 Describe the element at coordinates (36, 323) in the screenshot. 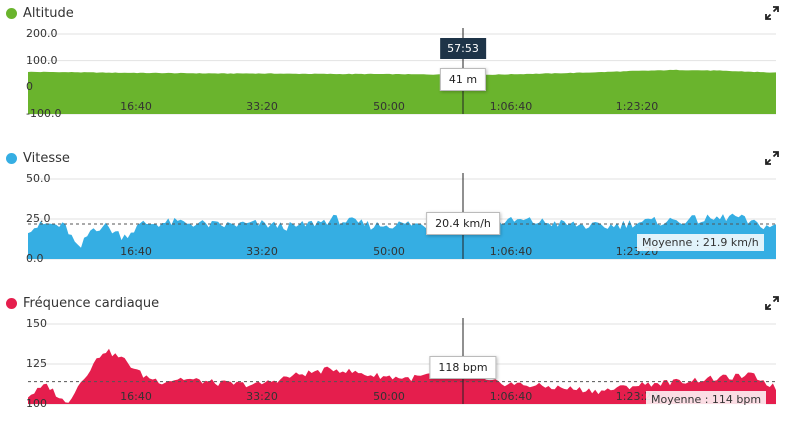

I see `y-tick-label: 150` at that location.